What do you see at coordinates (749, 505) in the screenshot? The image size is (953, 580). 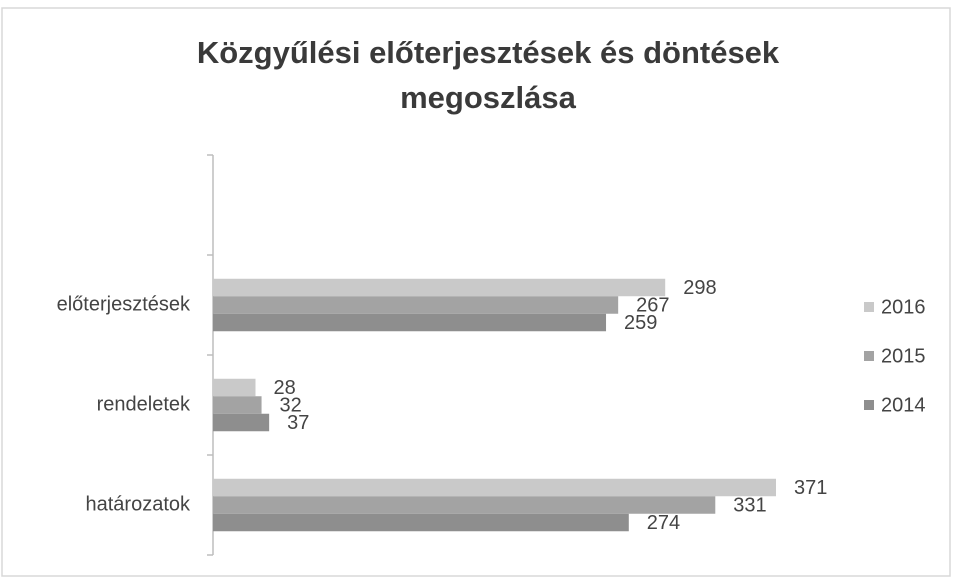 I see `data-label: 331` at bounding box center [749, 505].